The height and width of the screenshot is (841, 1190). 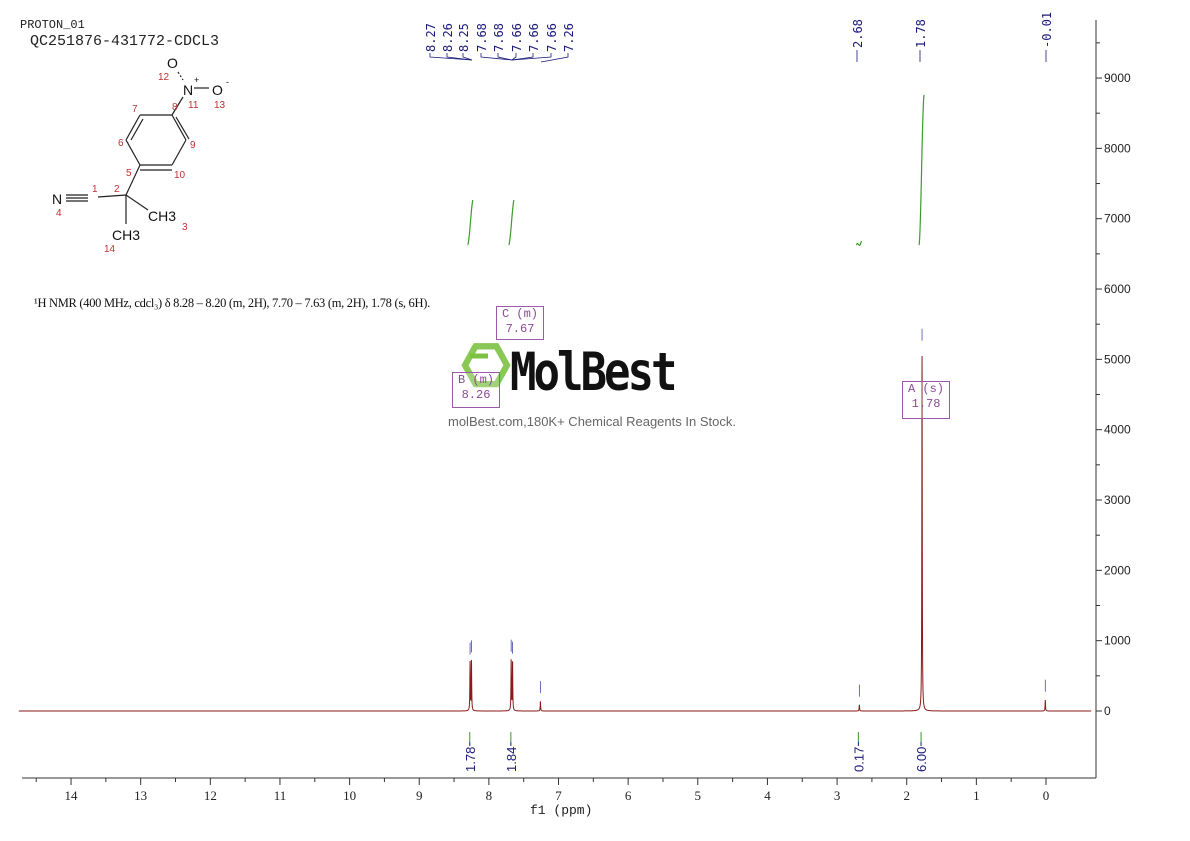 What do you see at coordinates (1046, 795) in the screenshot?
I see `x-tick-label: 0` at bounding box center [1046, 795].